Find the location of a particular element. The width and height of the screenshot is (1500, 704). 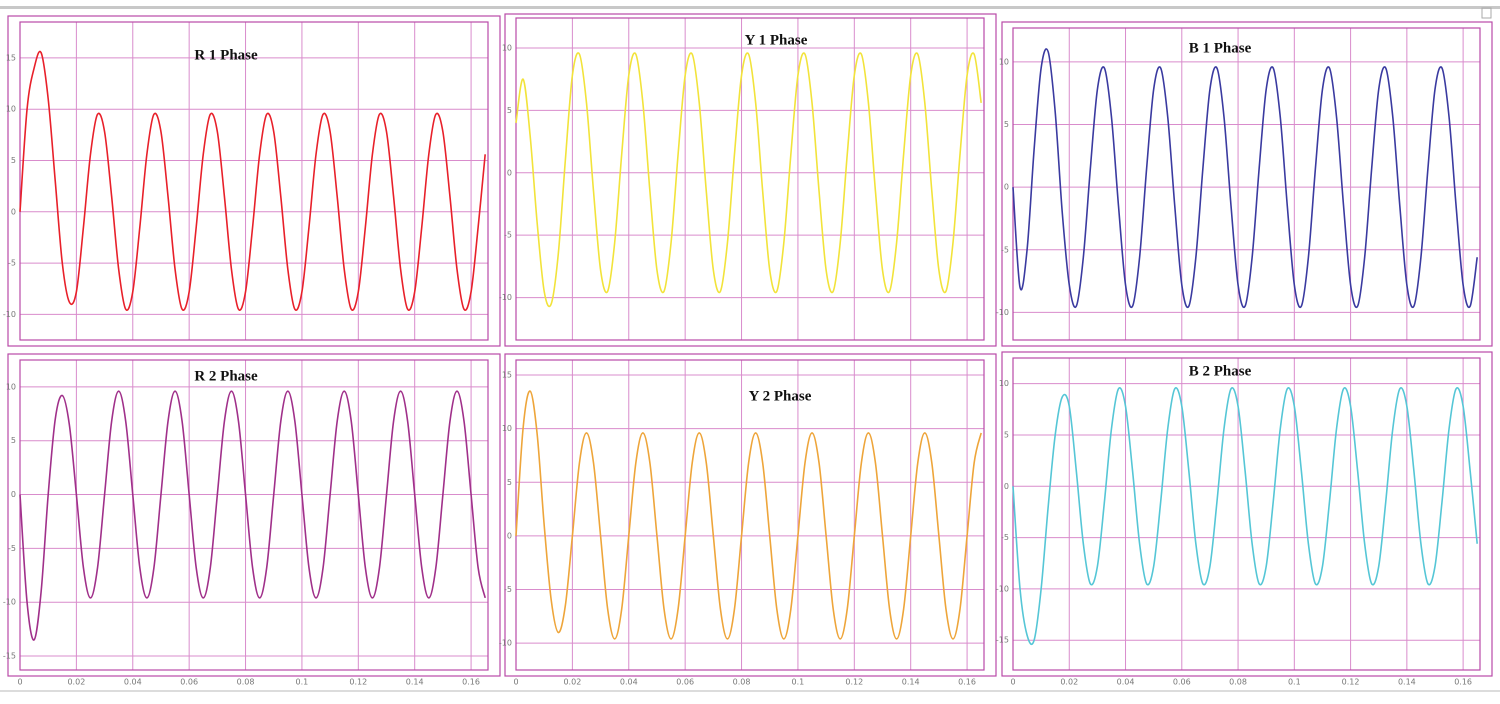

window-edge is located at coordinates (750, 7).